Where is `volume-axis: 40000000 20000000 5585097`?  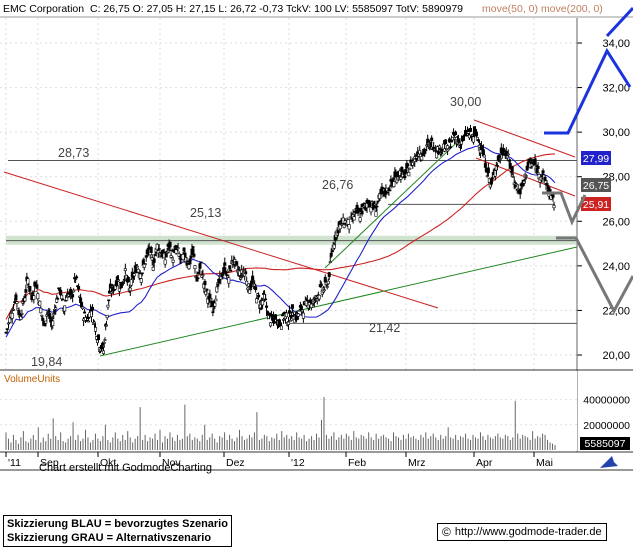
volume-axis: 40000000 20000000 5585097 is located at coordinates (605, 422).